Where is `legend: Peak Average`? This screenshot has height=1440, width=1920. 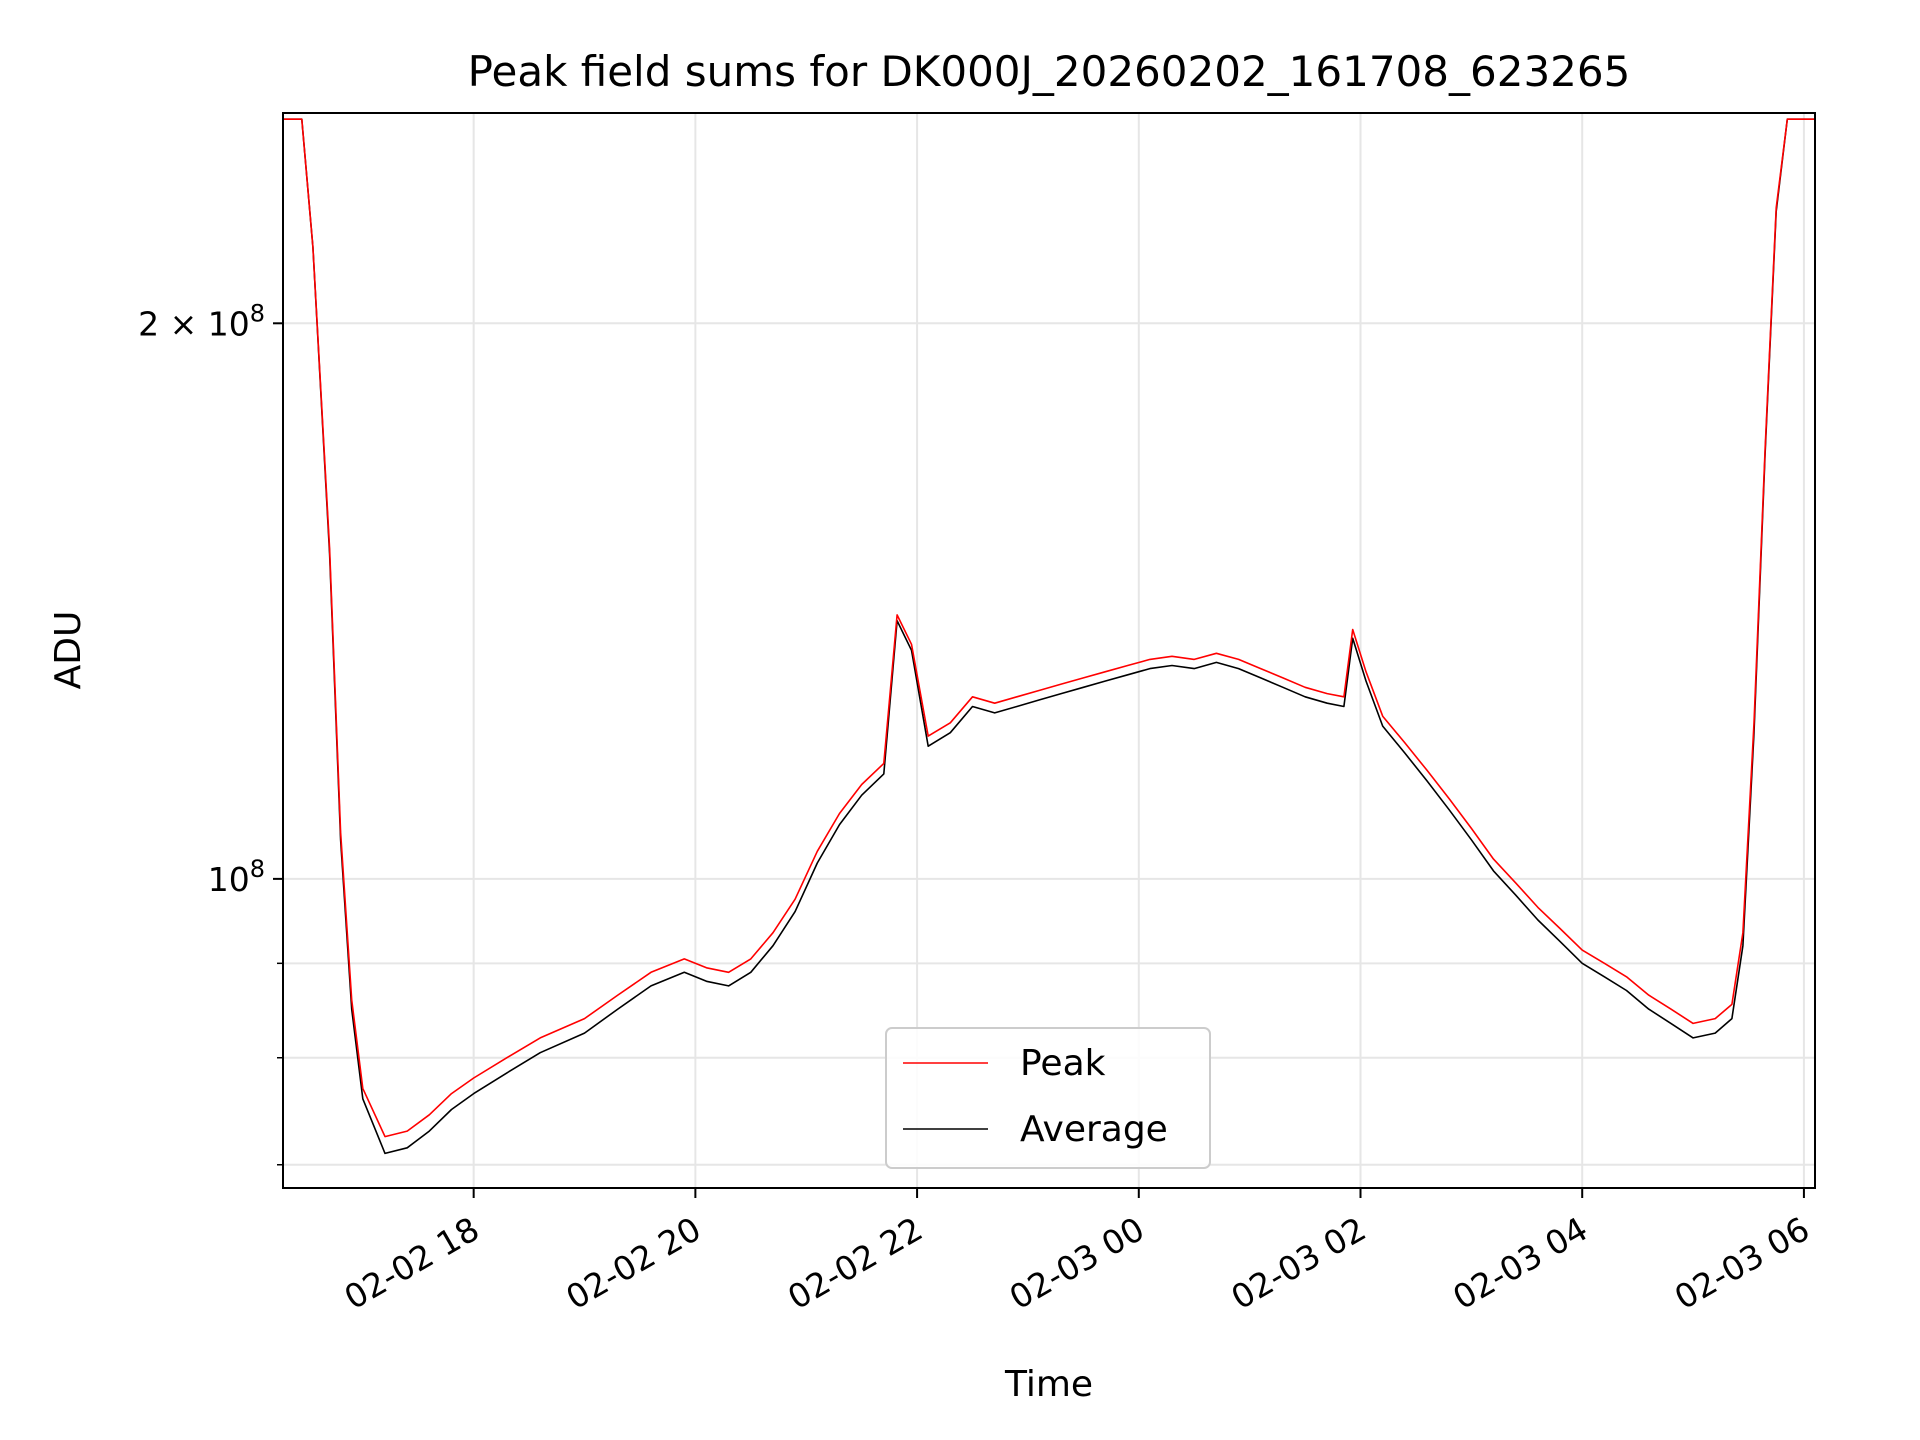 legend: Peak Average is located at coordinates (1048, 1098).